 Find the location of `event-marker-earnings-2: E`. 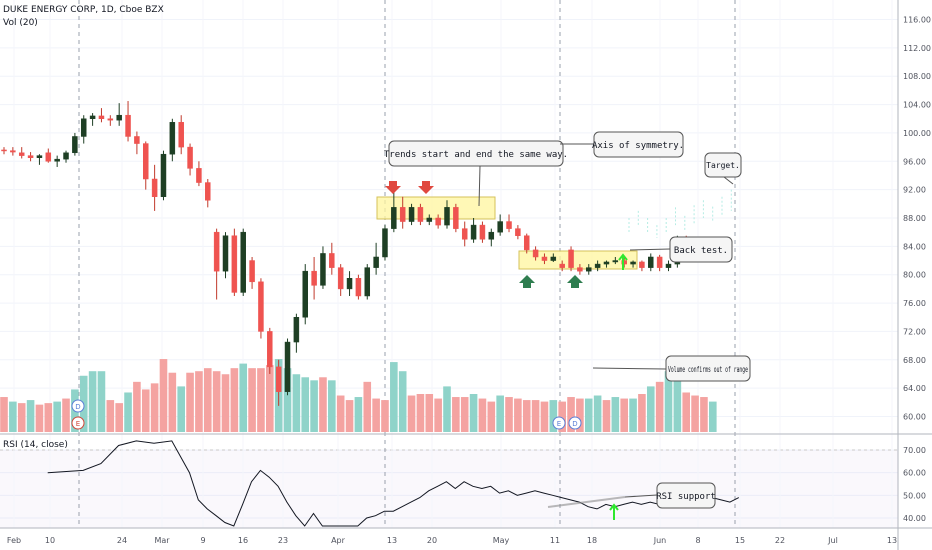

event-marker-earnings-2: E is located at coordinates (559, 423).